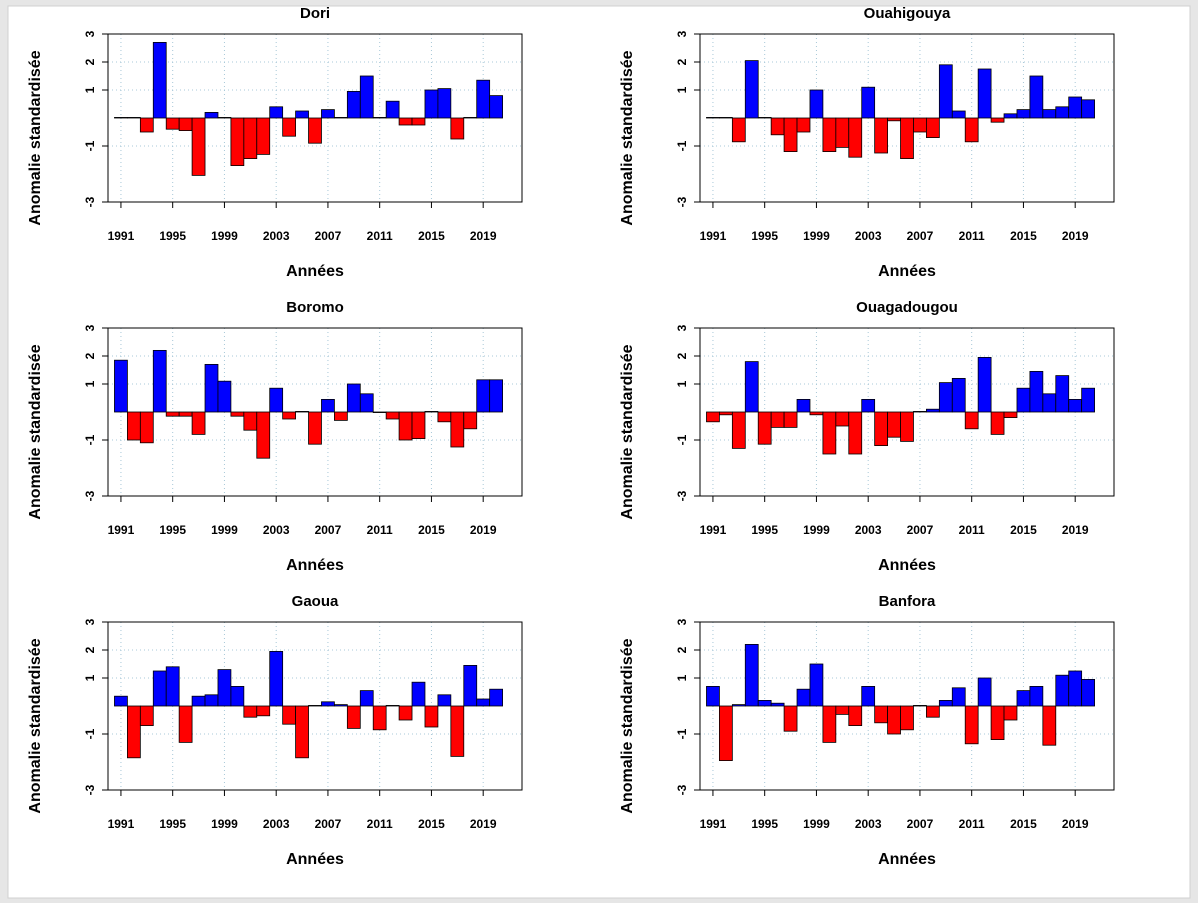  I want to click on x-tick-label: 2019, so click(1075, 530).